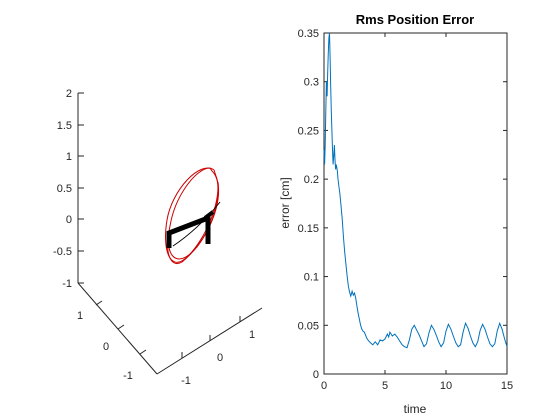 Image resolution: width=560 pixels, height=420 pixels. I want to click on z-tick-label: -0.5, so click(62, 252).